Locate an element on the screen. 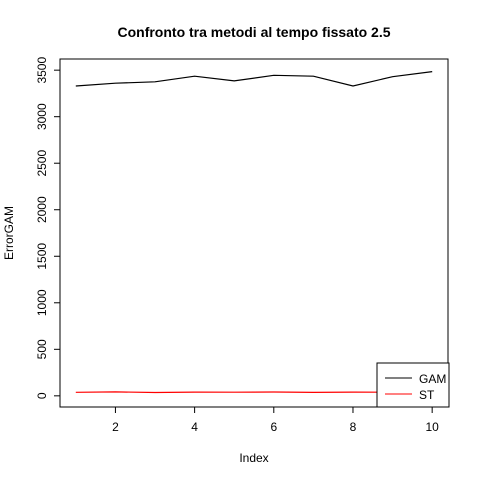 The image size is (480, 480). legend-label-st: ST is located at coordinates (427, 395).